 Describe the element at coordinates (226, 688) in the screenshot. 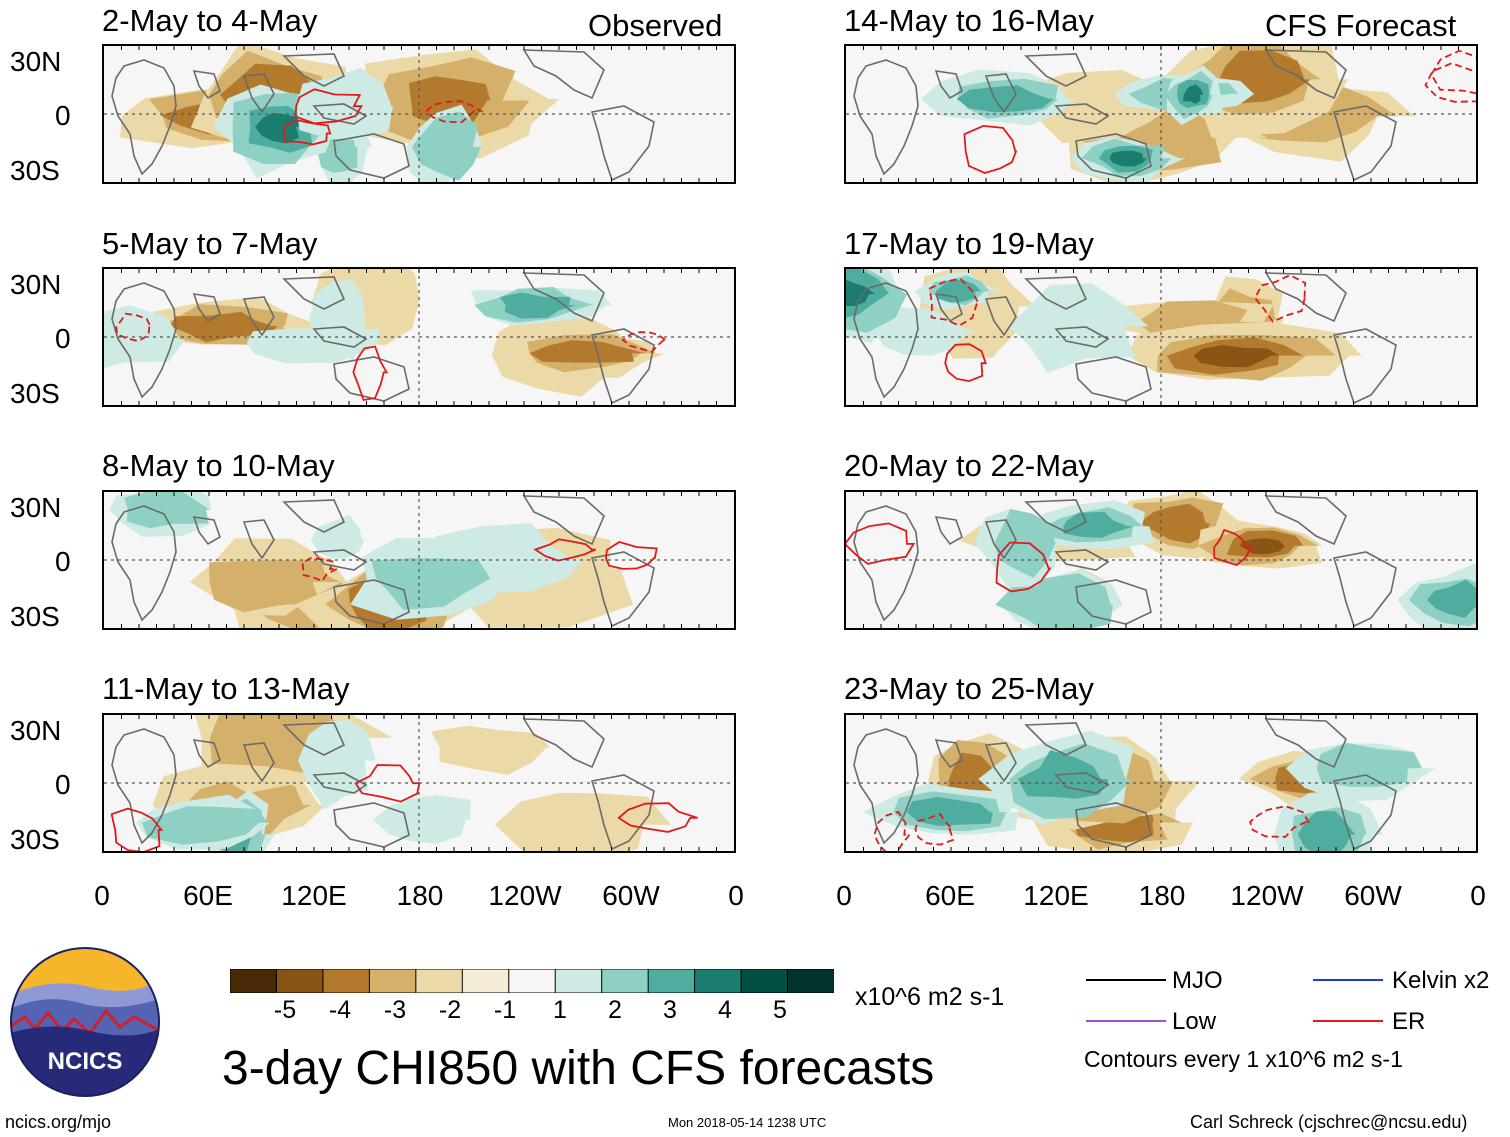

I see `panel-title-4: 11-May to 13-May` at that location.